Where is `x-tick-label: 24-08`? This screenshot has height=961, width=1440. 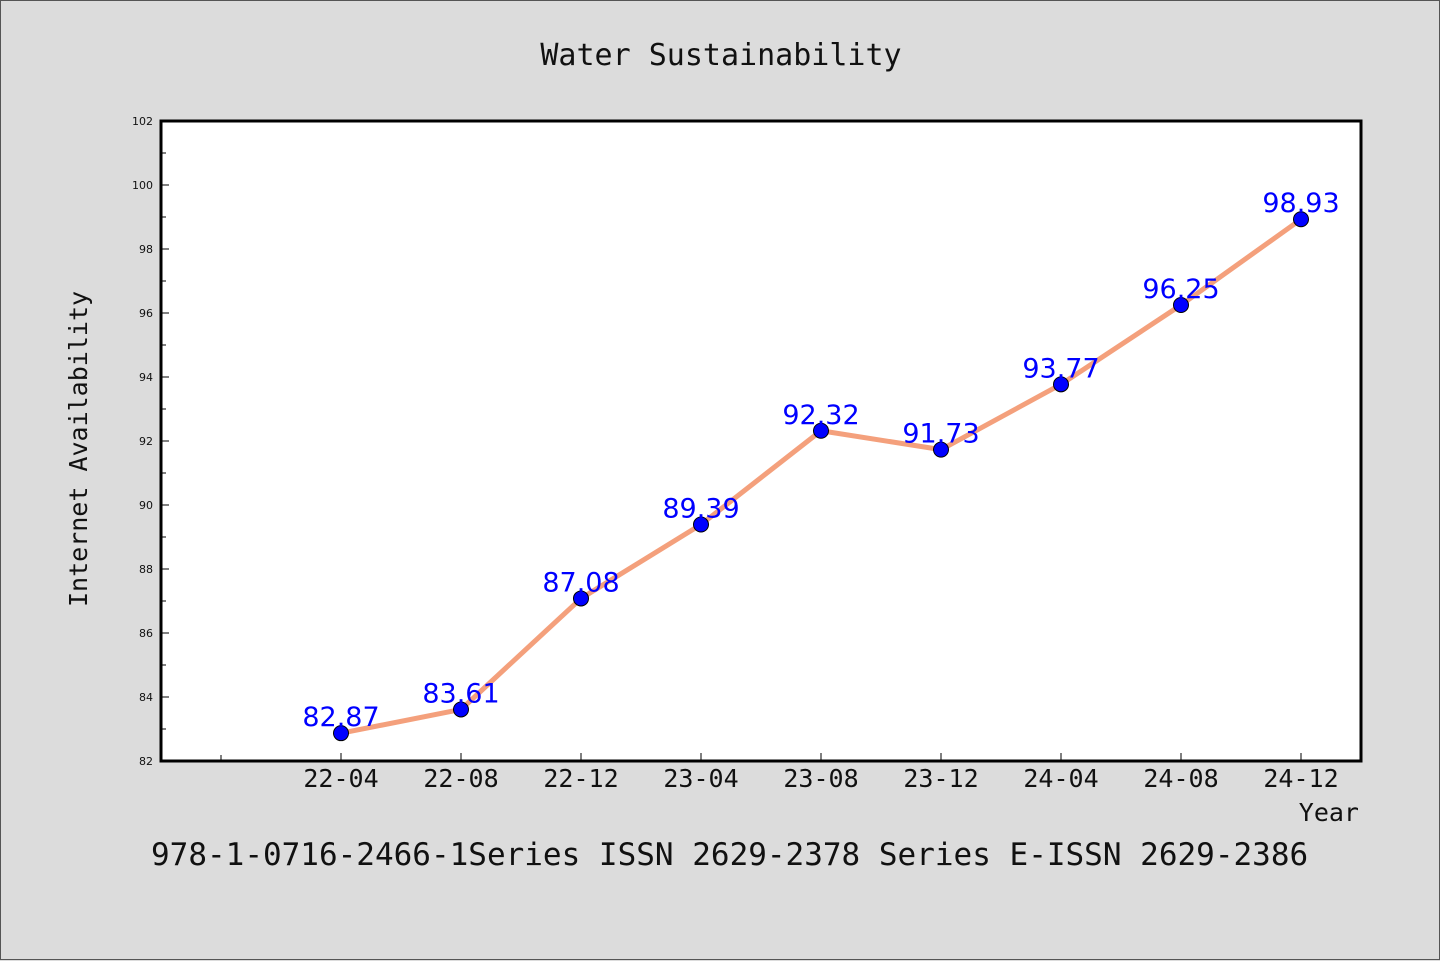
x-tick-label: 24-08 is located at coordinates (1180, 778).